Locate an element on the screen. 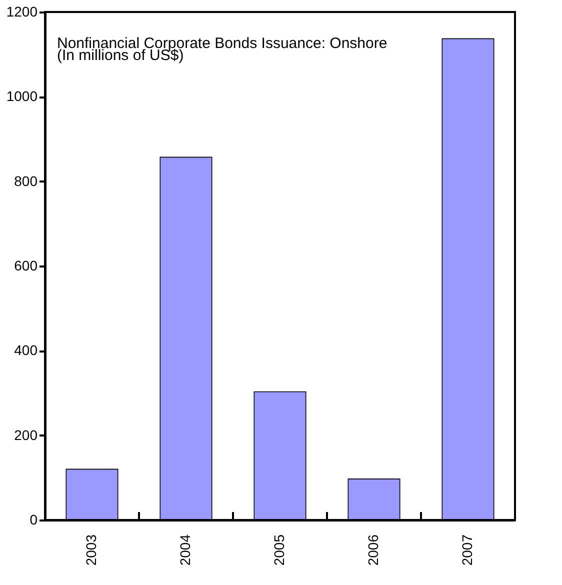 This screenshot has height=585, width=562. y-tick-label: 0 is located at coordinates (34, 520).